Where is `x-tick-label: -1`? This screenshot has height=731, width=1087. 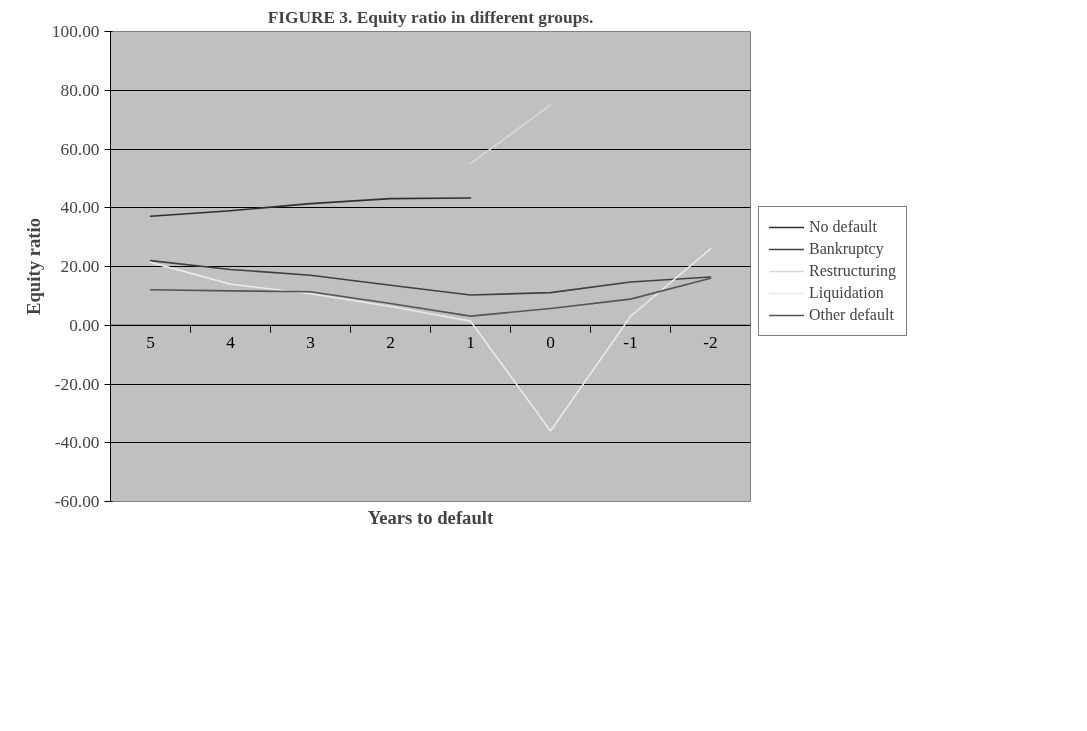 x-tick-label: -1 is located at coordinates (630, 342).